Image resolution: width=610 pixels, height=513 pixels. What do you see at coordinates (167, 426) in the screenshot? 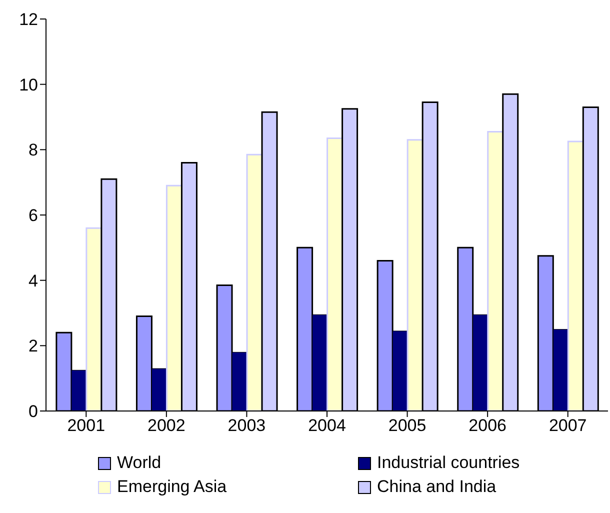
I see `x-tick-label: 2002` at bounding box center [167, 426].